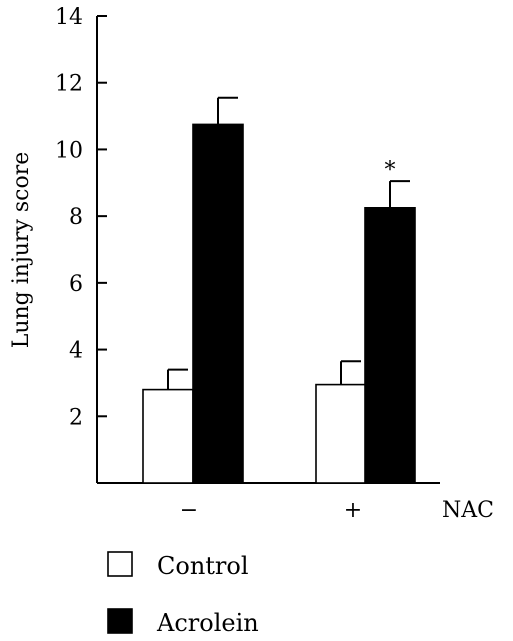 The height and width of the screenshot is (641, 513). What do you see at coordinates (189, 510) in the screenshot?
I see `x-tick-label: −` at bounding box center [189, 510].